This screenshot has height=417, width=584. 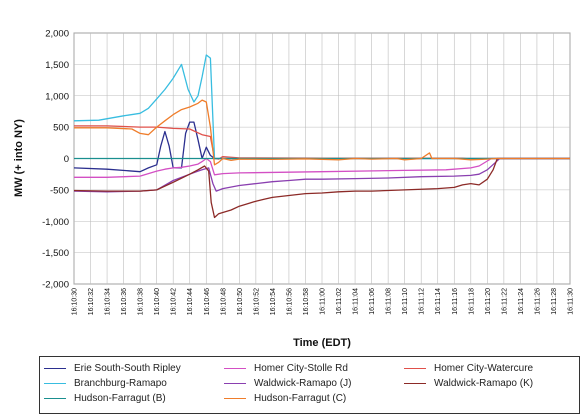 I want to click on legend-label: Homer City-Stolle Rd, so click(x=301, y=368).